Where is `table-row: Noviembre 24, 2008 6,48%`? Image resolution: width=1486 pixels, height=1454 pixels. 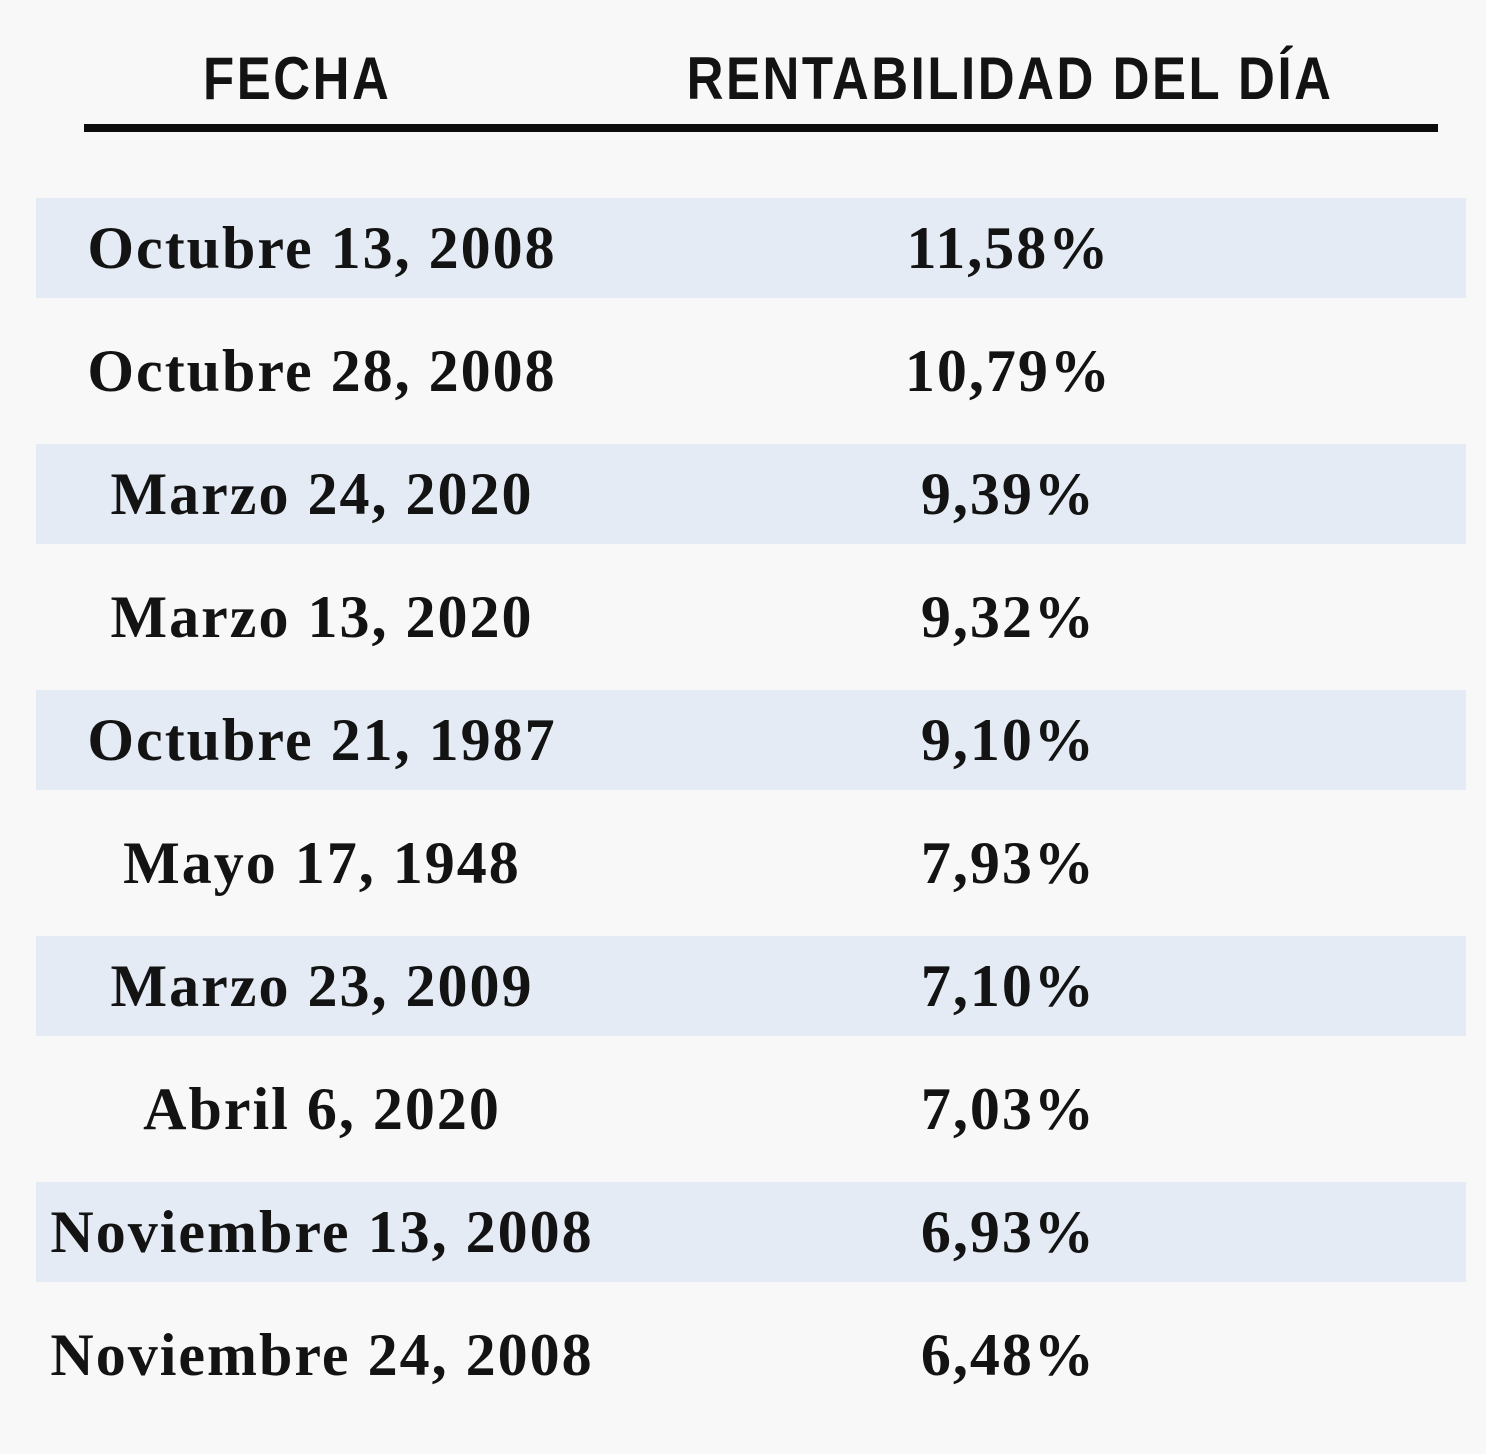
table-row: Noviembre 24, 2008 6,48% is located at coordinates (751, 1355).